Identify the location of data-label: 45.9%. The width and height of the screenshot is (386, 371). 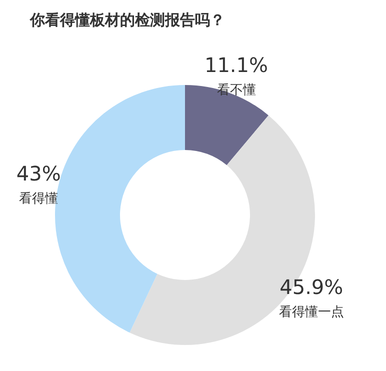
(312, 286).